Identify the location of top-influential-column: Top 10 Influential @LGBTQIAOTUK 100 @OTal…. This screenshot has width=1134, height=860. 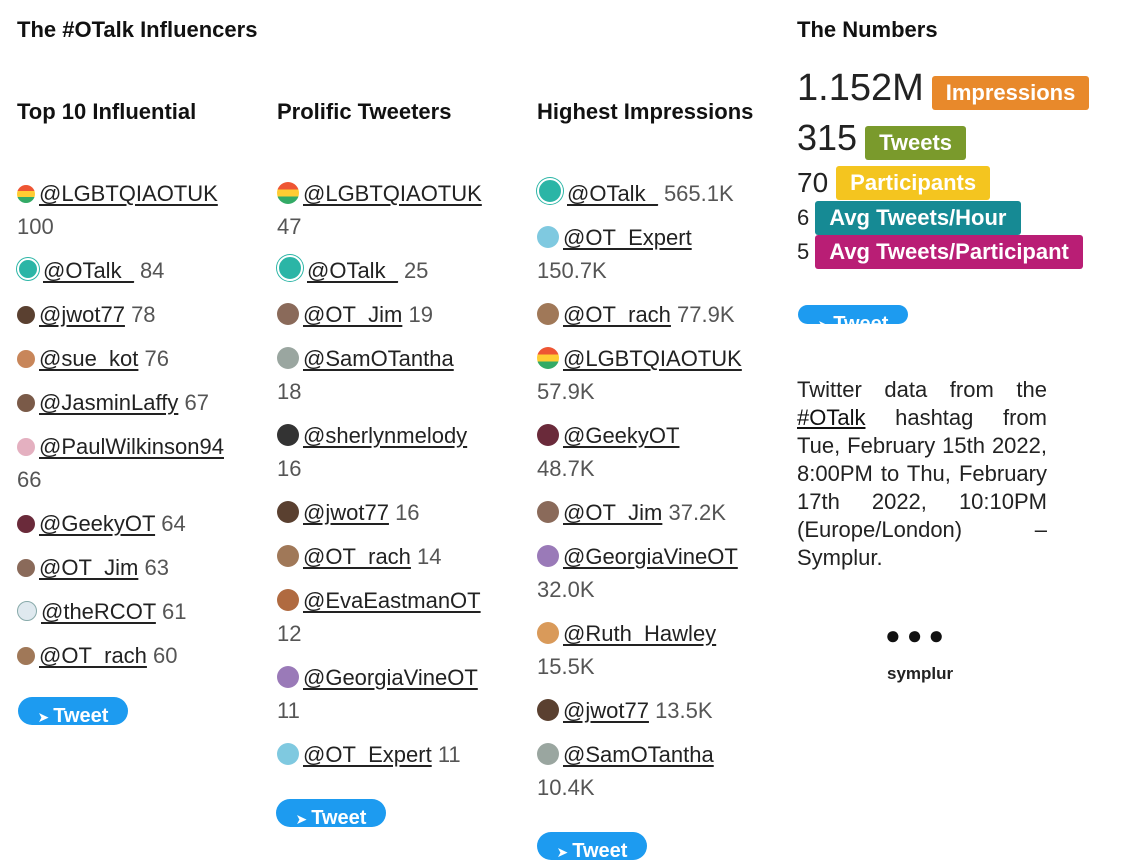
(137, 390).